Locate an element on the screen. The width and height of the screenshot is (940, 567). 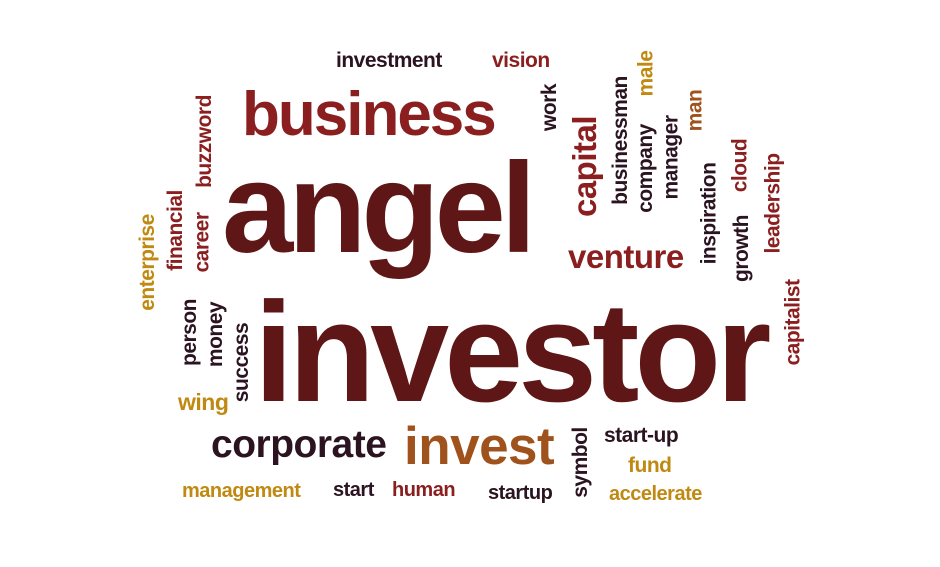
word-startup: startup is located at coordinates (520, 493).